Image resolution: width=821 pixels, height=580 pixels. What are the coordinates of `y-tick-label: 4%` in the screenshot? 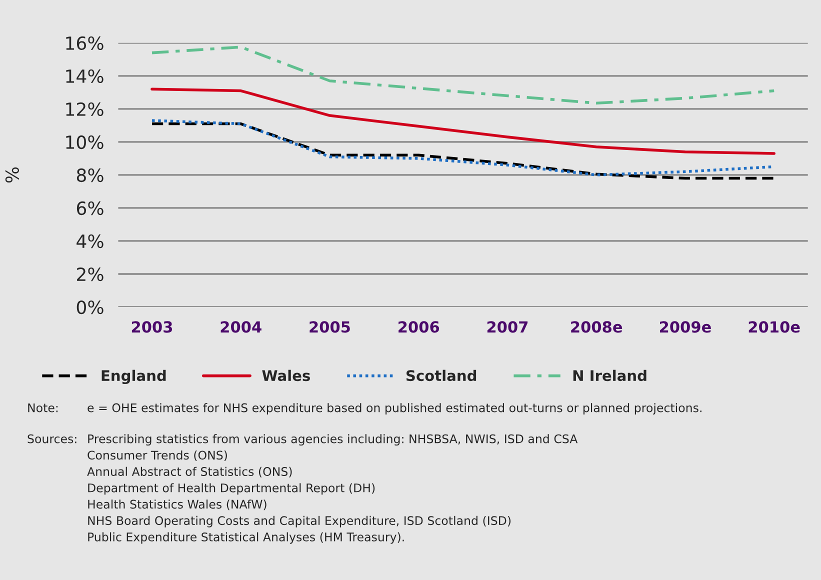 It's located at (90, 241).